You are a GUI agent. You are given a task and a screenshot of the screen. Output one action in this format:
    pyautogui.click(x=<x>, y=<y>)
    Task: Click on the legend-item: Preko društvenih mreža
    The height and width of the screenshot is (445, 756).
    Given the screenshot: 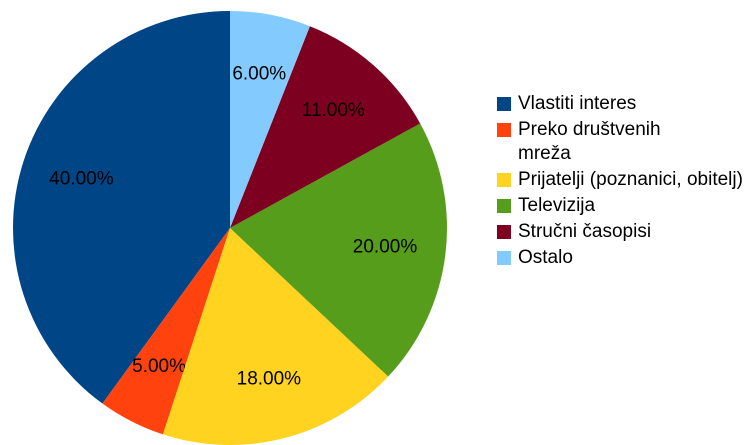 What is the action you would take?
    pyautogui.click(x=626, y=142)
    